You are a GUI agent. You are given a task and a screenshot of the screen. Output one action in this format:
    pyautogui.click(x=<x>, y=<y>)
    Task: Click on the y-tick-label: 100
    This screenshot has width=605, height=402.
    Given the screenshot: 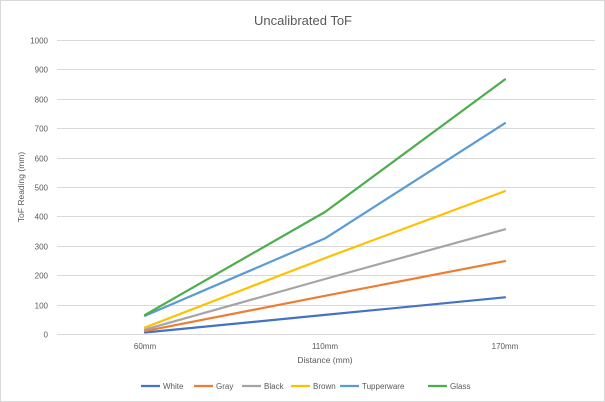 What is the action you would take?
    pyautogui.click(x=42, y=306)
    